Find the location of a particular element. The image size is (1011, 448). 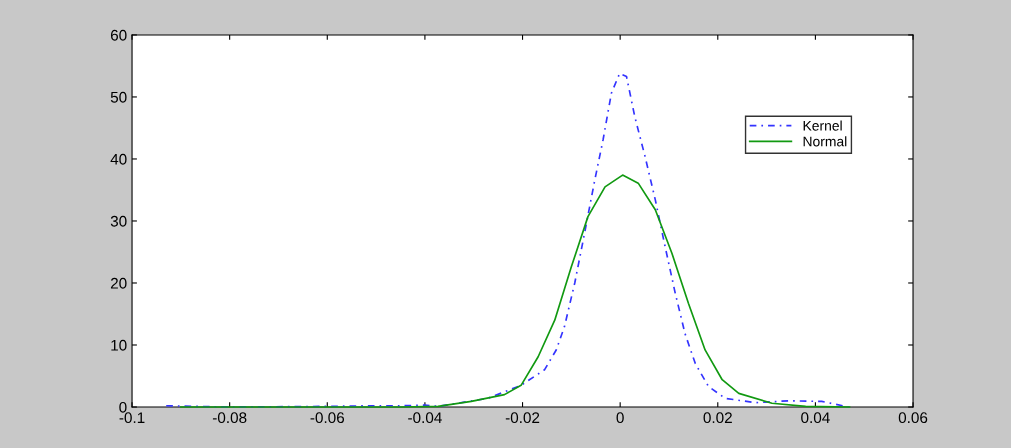

x-tick-label: -0.1 is located at coordinates (132, 418).